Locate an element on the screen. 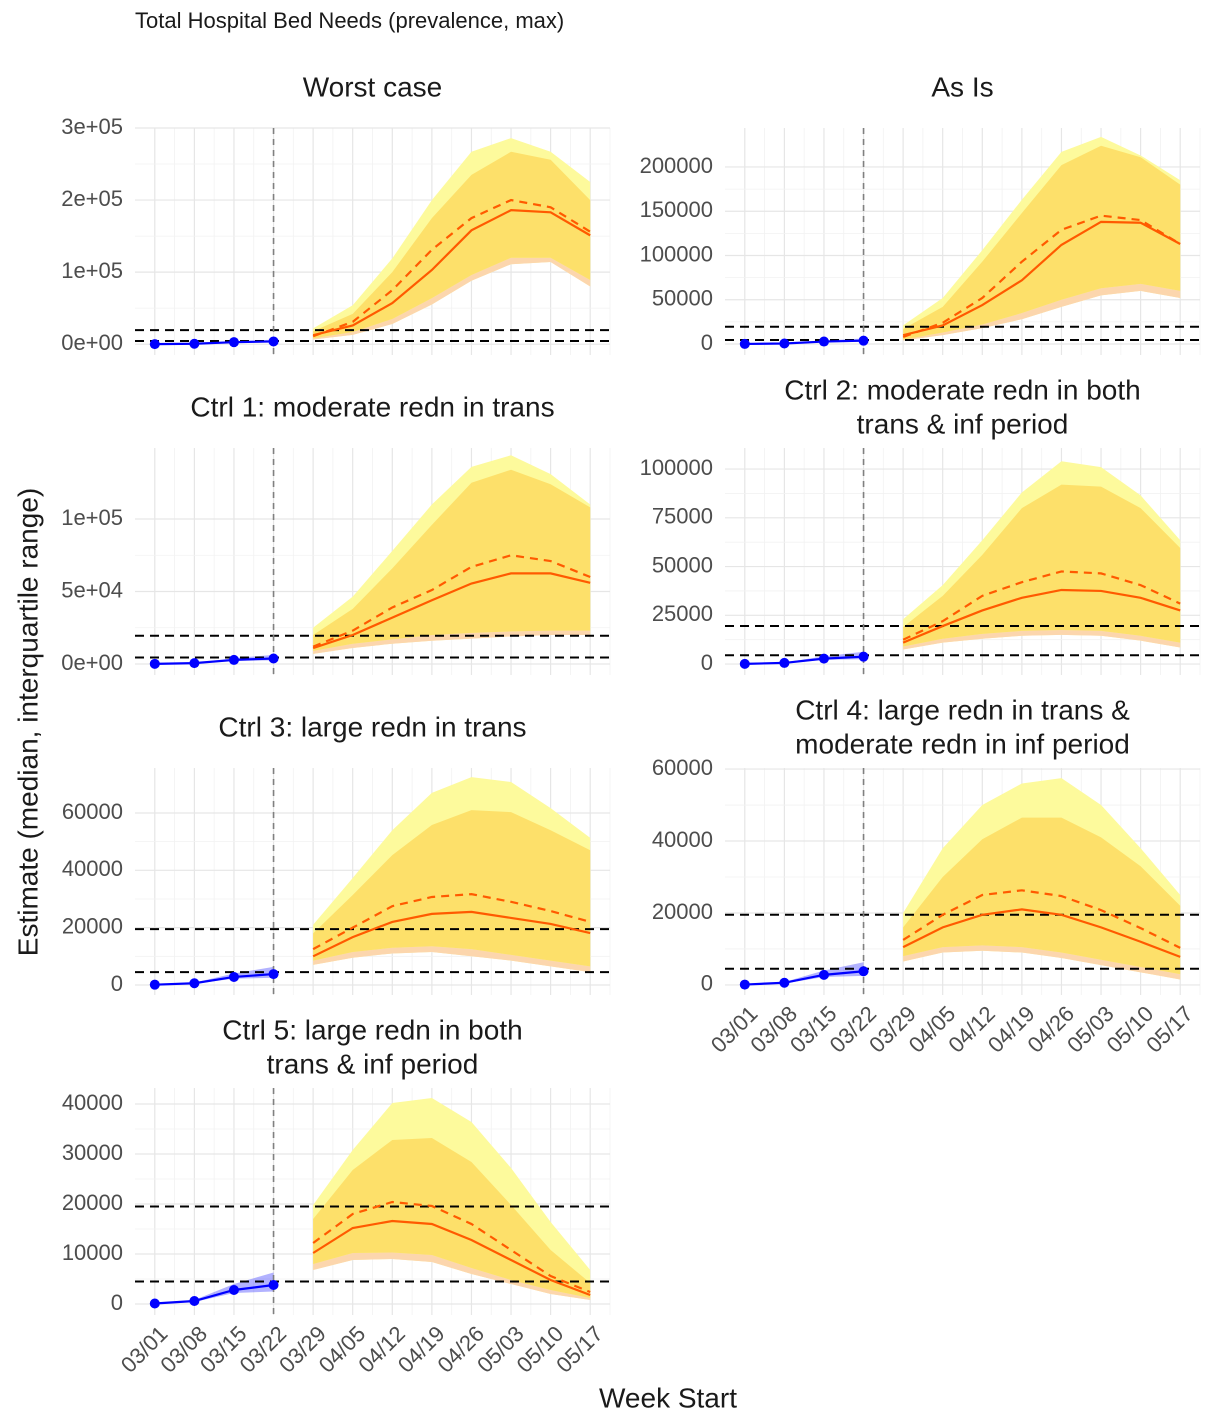  panel: As Is 0 50000 100000 150000 200000 is located at coordinates (920, 213).